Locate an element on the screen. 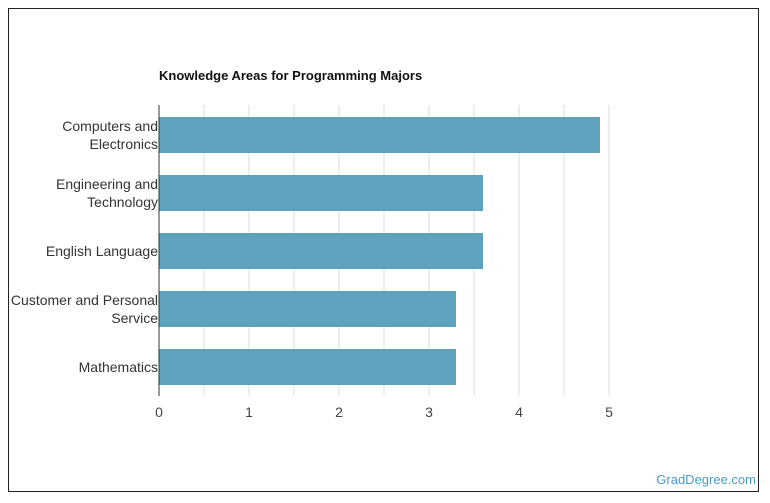 The height and width of the screenshot is (503, 770). category-label: Customer and Personal Service is located at coordinates (80, 309).